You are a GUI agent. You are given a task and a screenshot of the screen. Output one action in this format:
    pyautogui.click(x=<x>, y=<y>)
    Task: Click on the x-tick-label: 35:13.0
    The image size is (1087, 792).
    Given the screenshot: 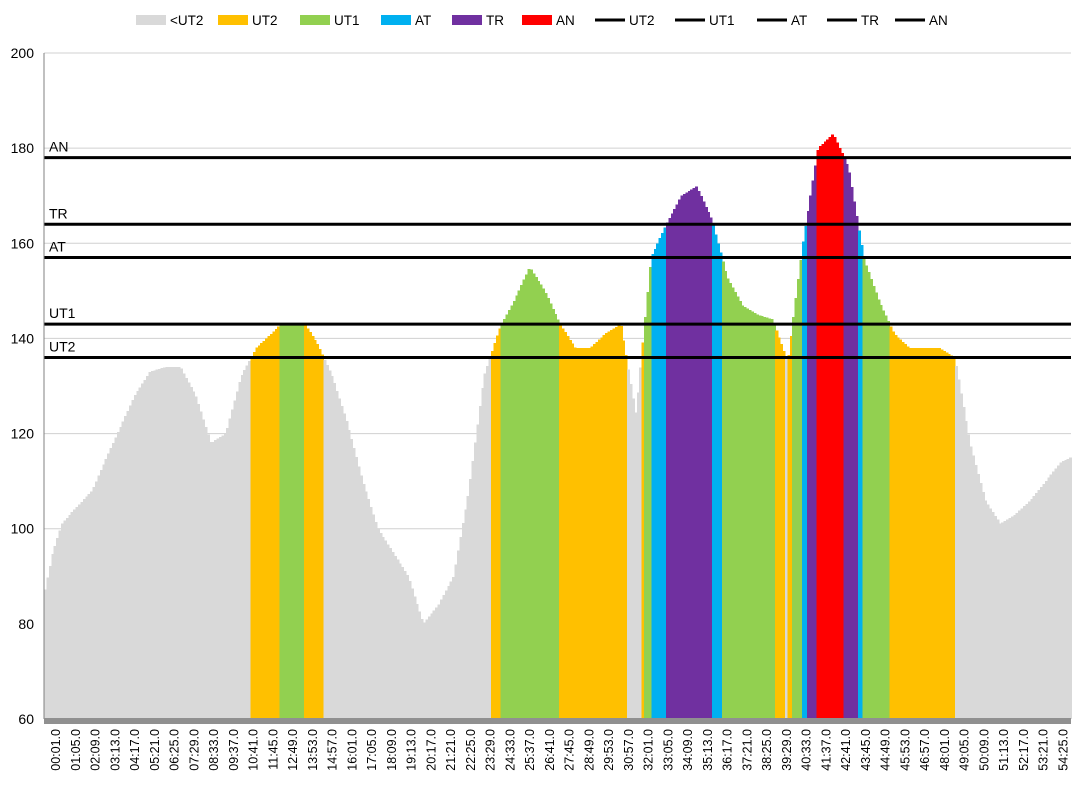 What is the action you would take?
    pyautogui.click(x=708, y=750)
    